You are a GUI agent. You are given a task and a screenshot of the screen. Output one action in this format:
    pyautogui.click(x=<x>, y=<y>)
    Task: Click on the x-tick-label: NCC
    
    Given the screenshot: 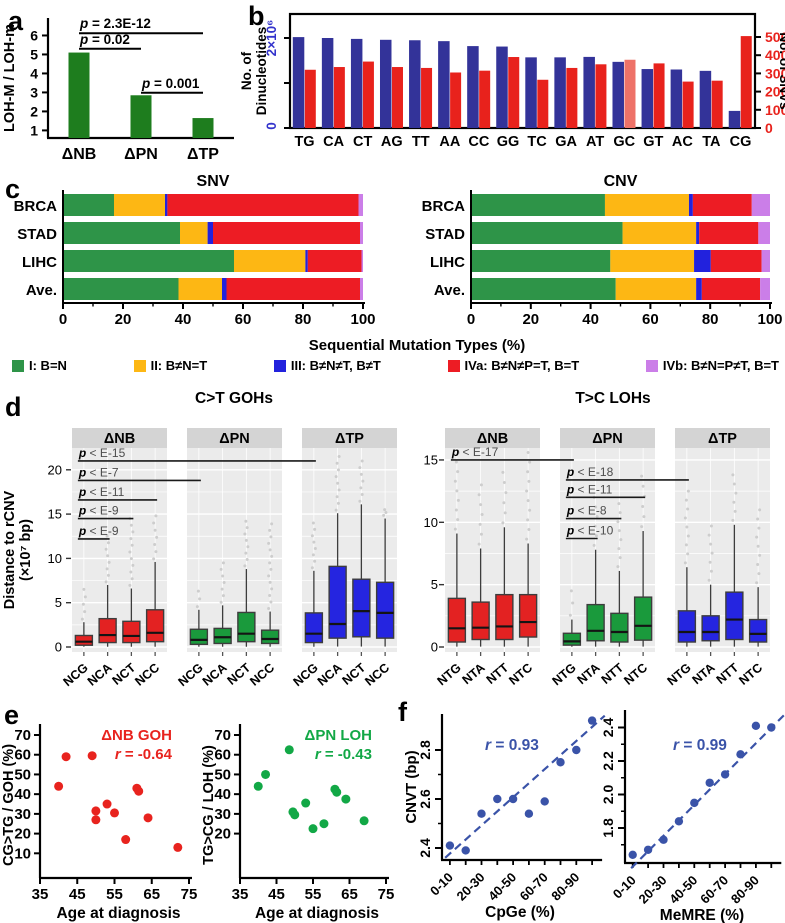 What is the action you would take?
    pyautogui.click(x=262, y=675)
    